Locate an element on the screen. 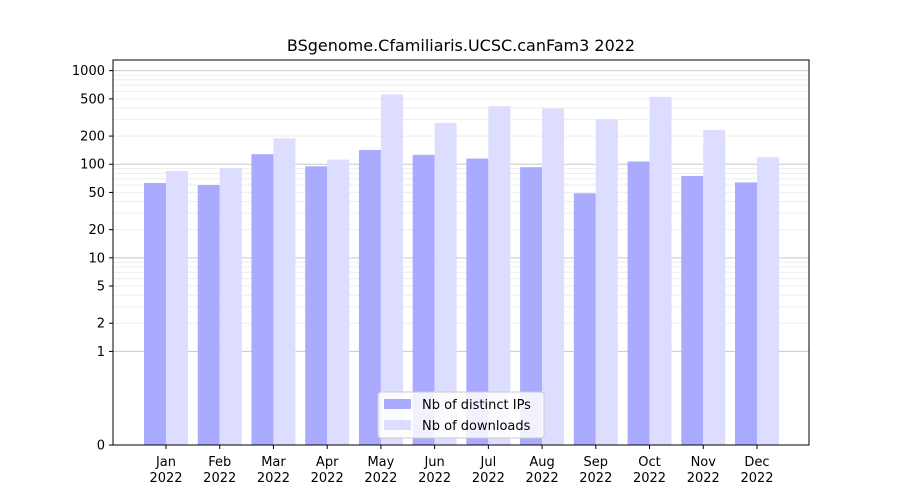  legend: Nb of distinct IPs Nb of downloads is located at coordinates (461, 415).